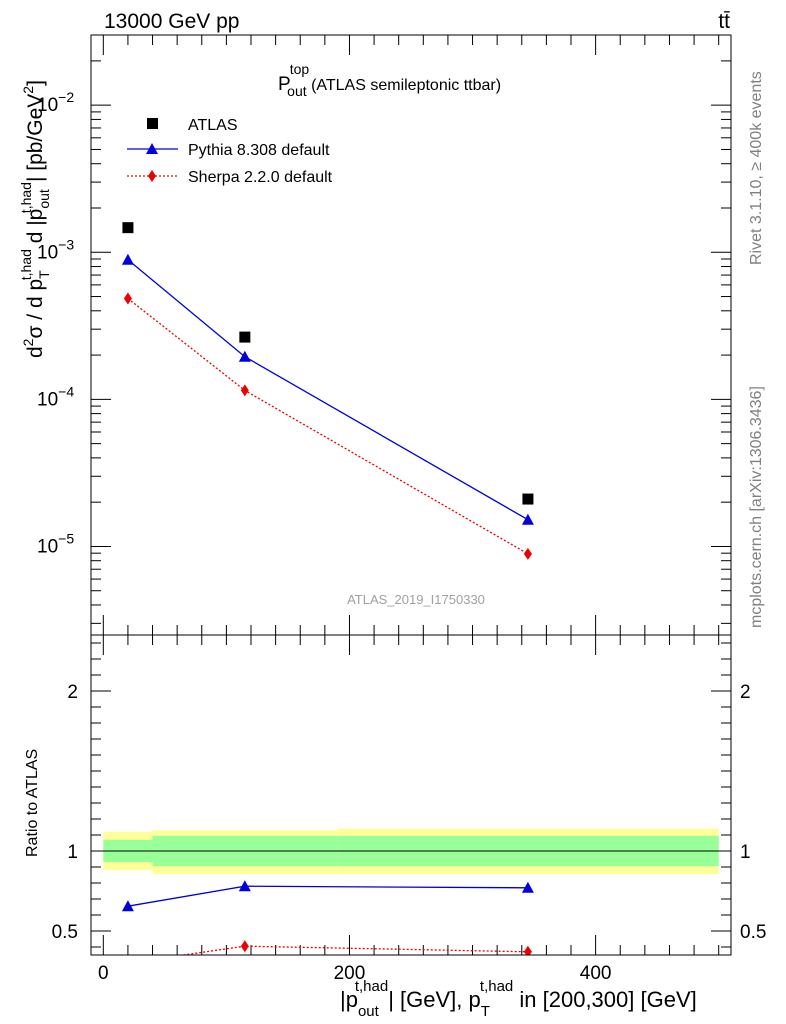 The image size is (786, 1024). I want to click on ylabel-p2: σ / d p, so click(35, 309).